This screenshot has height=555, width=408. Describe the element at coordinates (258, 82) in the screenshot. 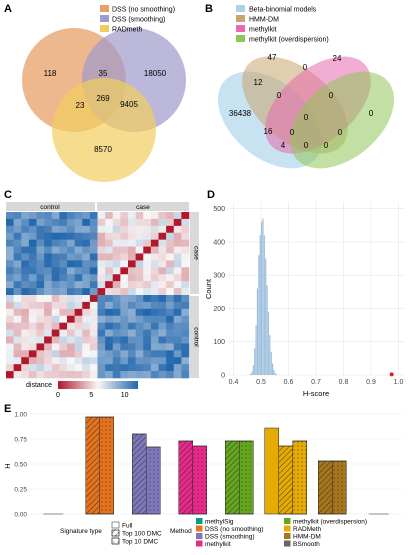

I see `venn-b-count: 12` at that location.